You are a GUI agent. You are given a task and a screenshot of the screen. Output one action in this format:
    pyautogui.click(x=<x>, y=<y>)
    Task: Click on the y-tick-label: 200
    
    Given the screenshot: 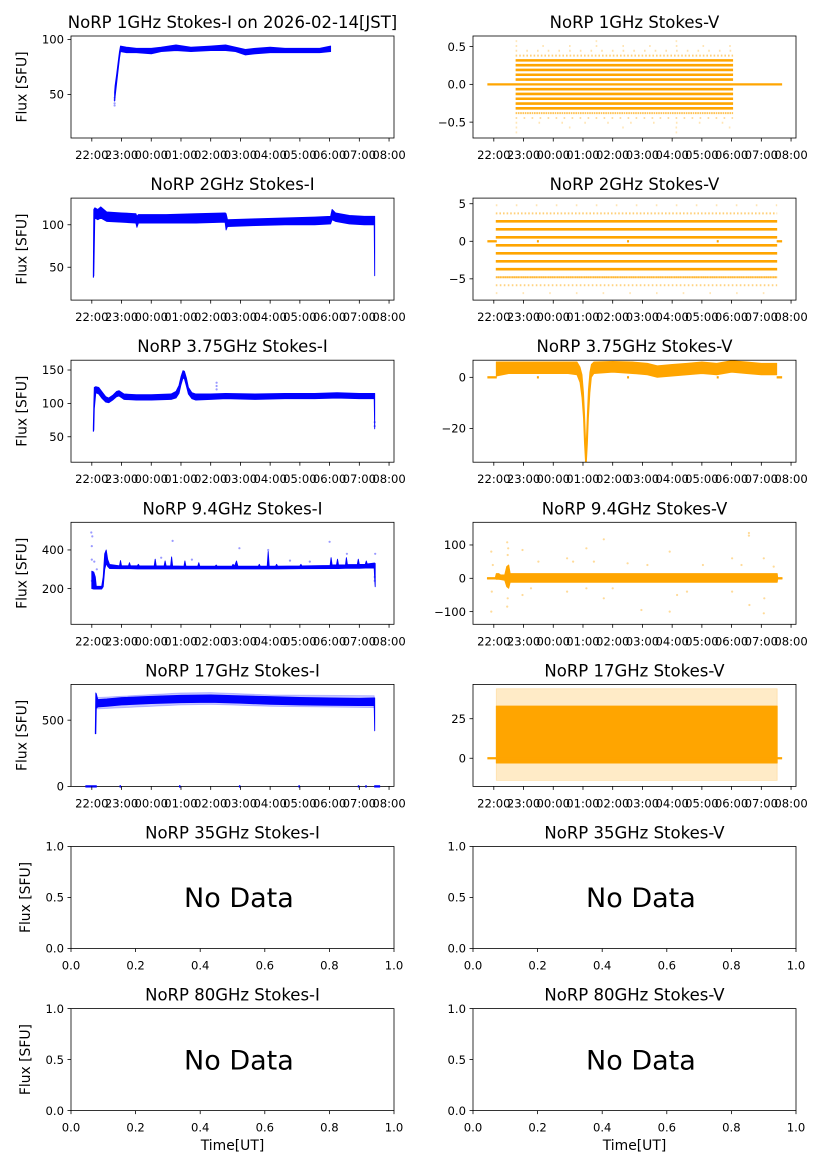 What is the action you would take?
    pyautogui.click(x=53, y=589)
    